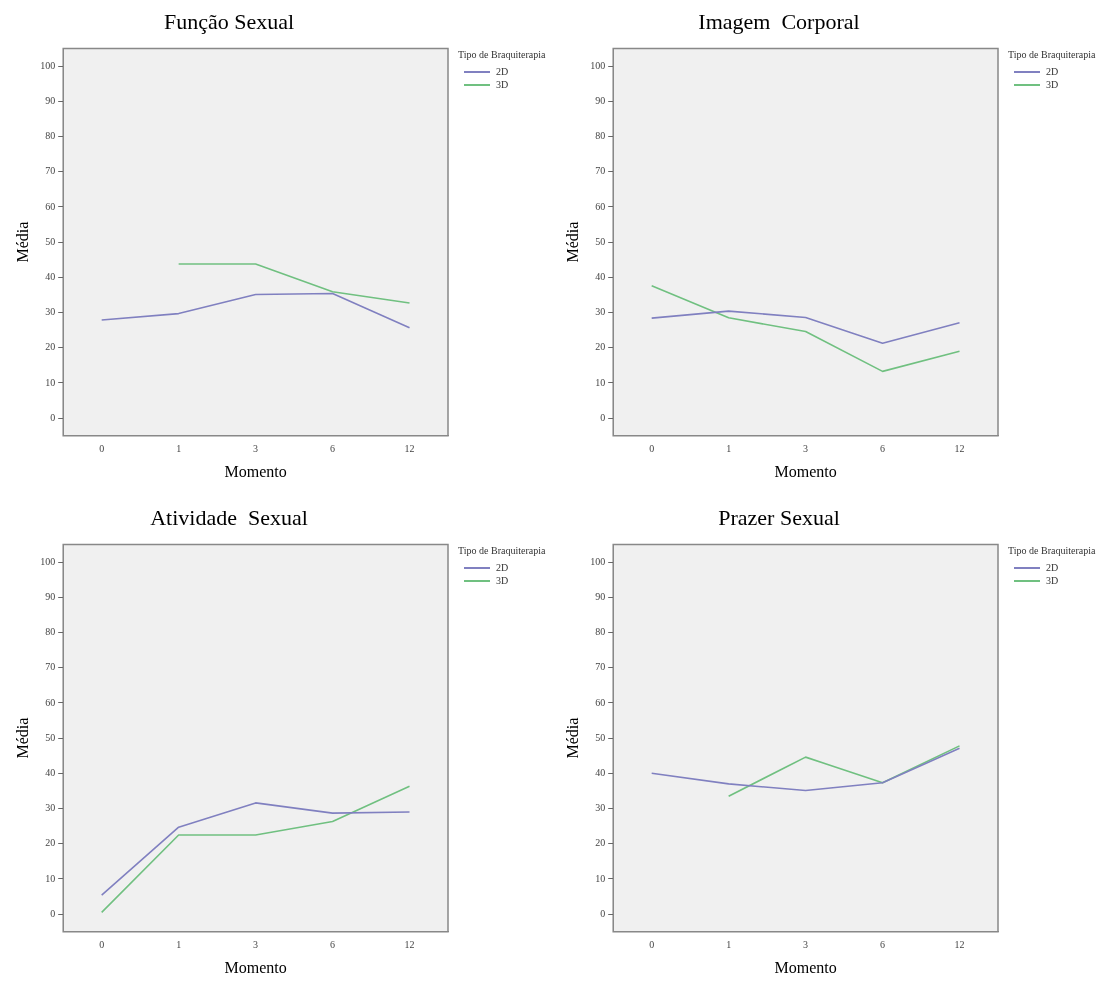 The width and height of the screenshot is (1101, 992). What do you see at coordinates (229, 21) in the screenshot?
I see `chart-title: Função Sexual` at bounding box center [229, 21].